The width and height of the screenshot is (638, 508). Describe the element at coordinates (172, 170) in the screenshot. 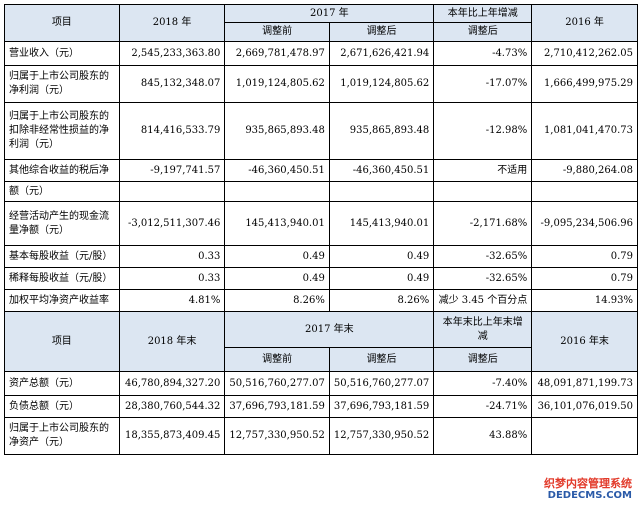

I see `cell-2018: -9,197,741.57` at that location.